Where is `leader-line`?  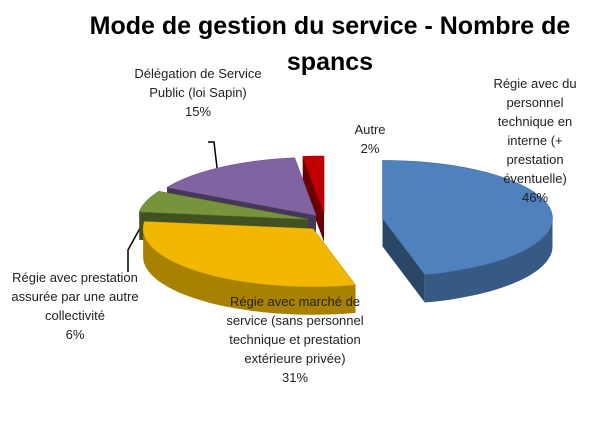 leader-line is located at coordinates (213, 159).